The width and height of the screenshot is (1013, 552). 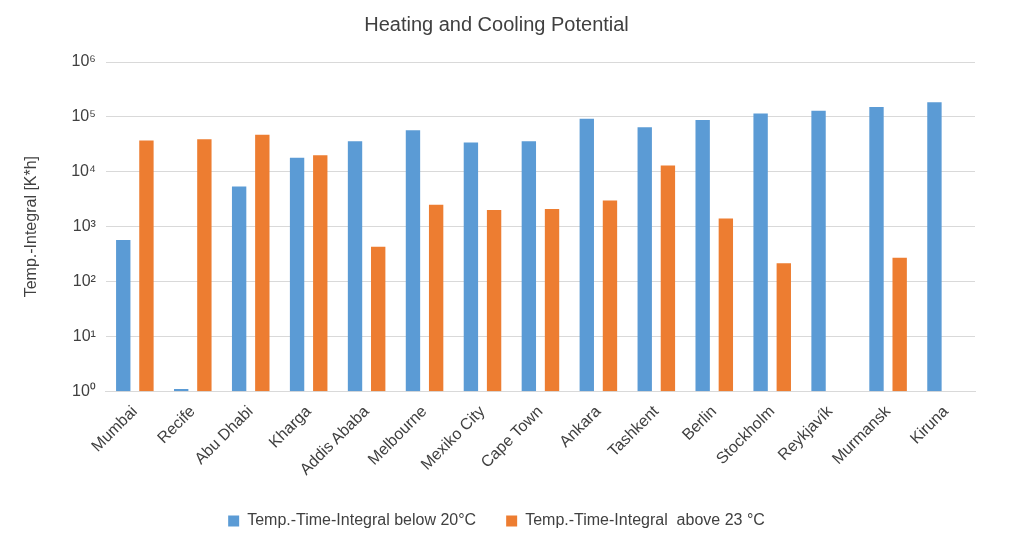 What do you see at coordinates (83, 171) in the screenshot?
I see `y-tick-label: 10⁴` at bounding box center [83, 171].